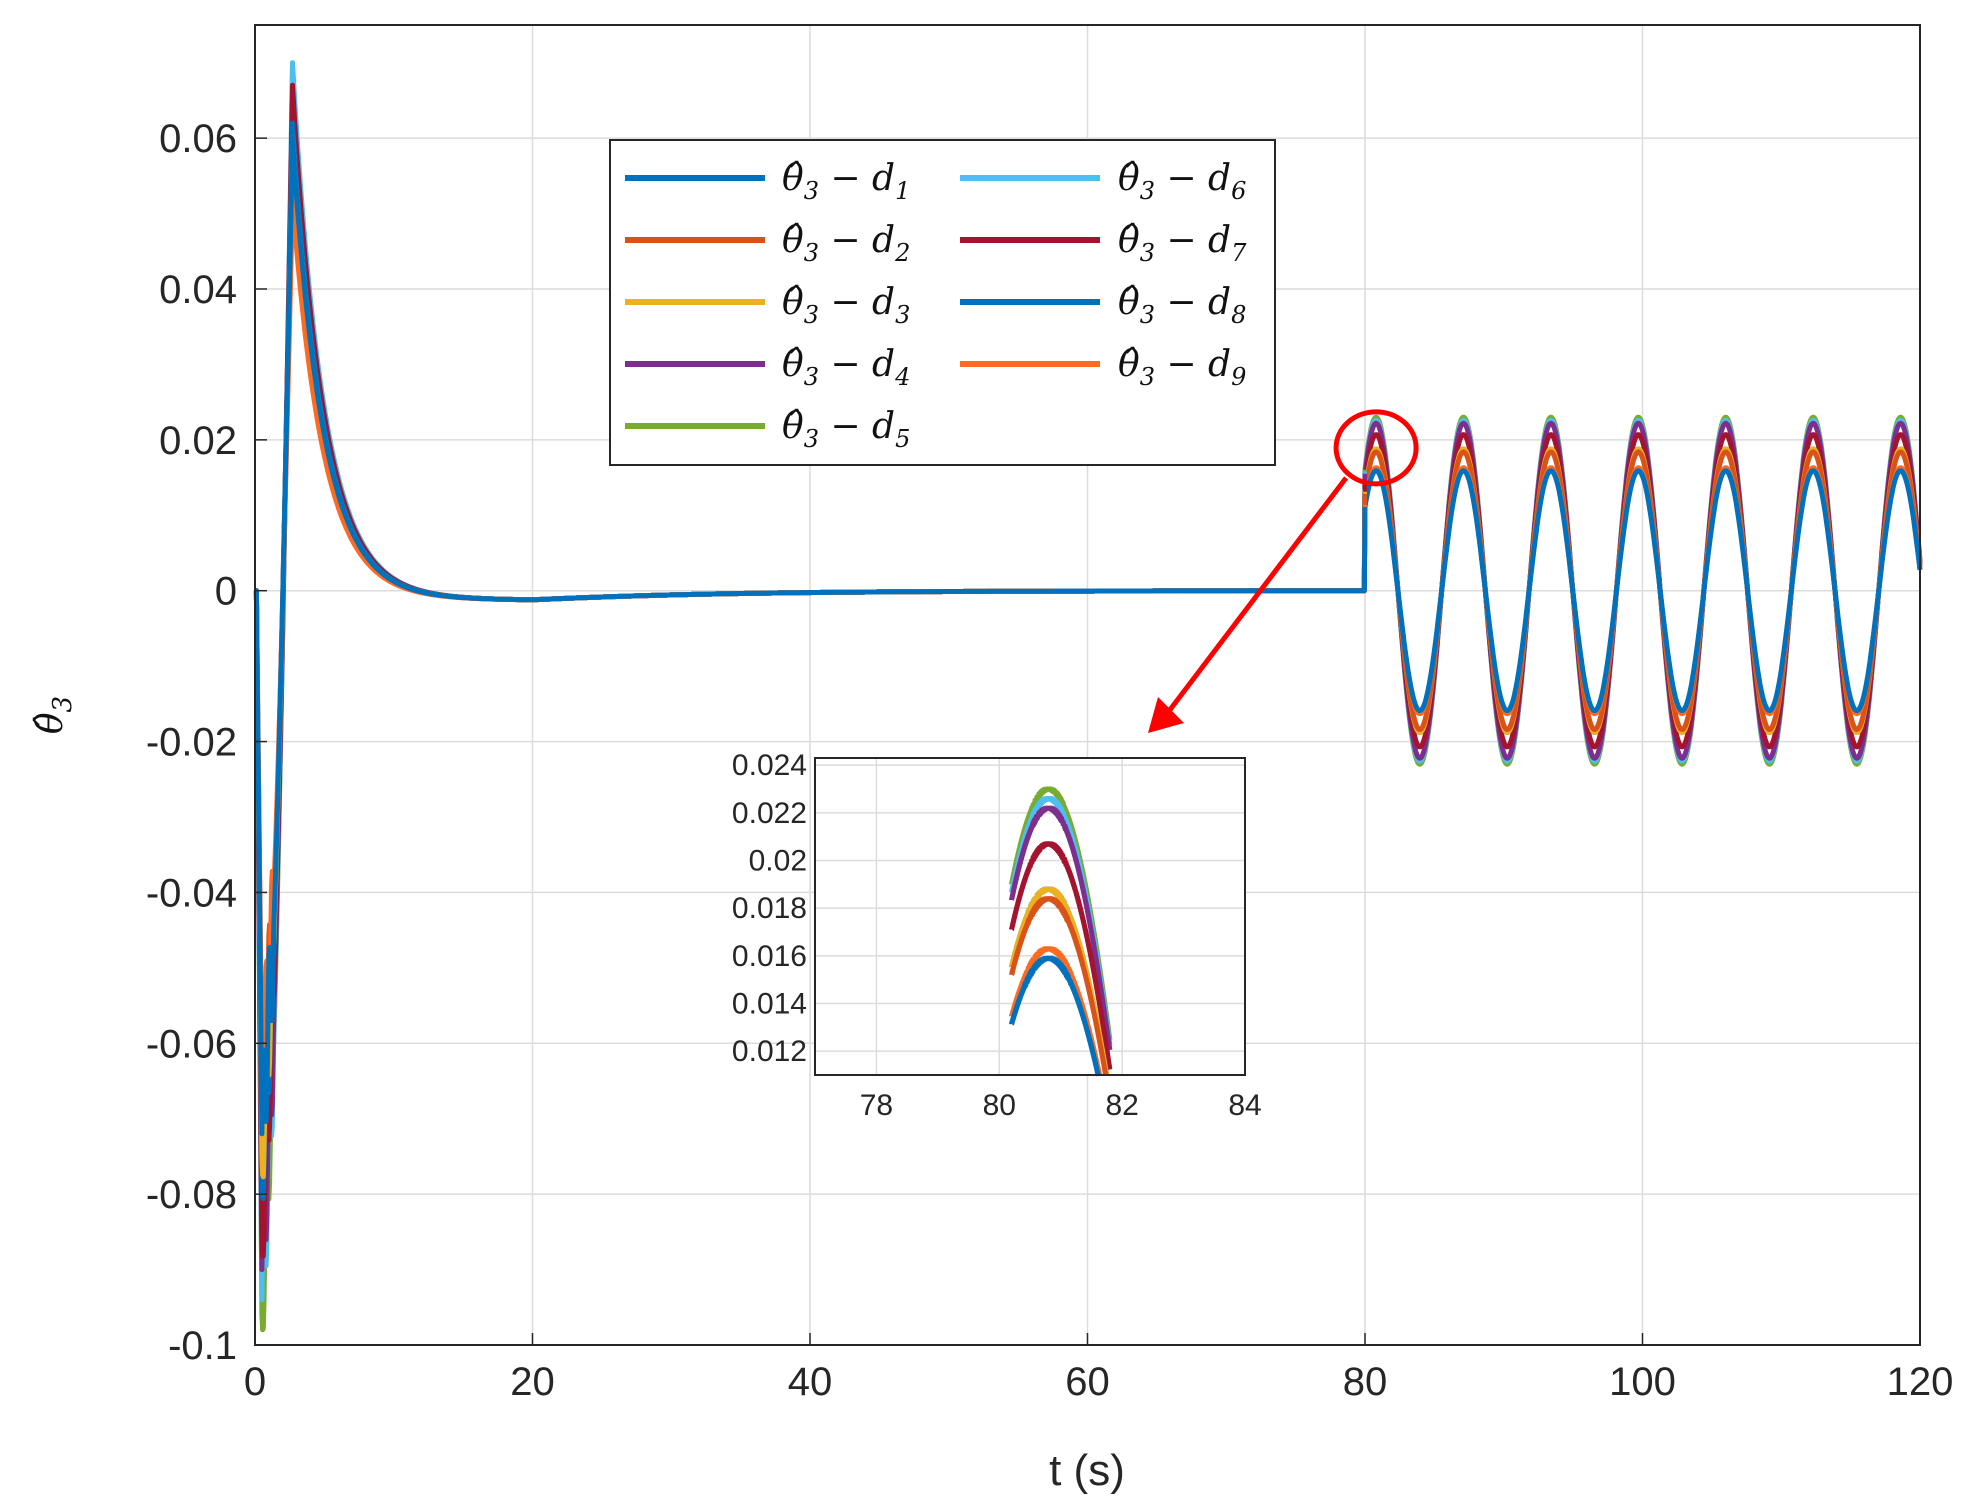 The height and width of the screenshot is (1503, 1964). What do you see at coordinates (769, 908) in the screenshot?
I see `inset-y-tick-label: 0.018` at bounding box center [769, 908].